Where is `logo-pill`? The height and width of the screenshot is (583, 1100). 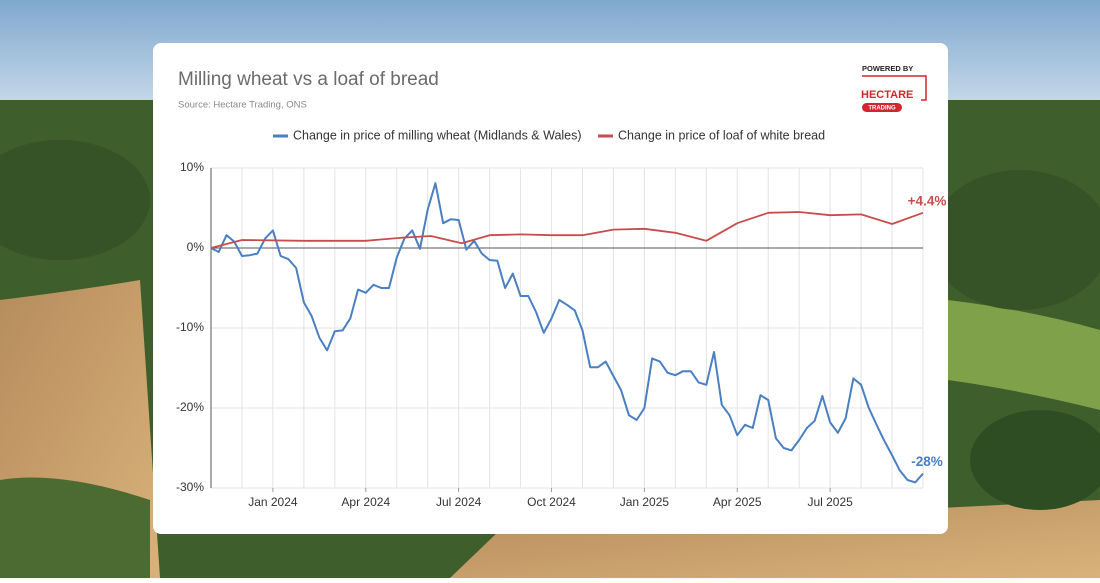
logo-pill is located at coordinates (882, 107).